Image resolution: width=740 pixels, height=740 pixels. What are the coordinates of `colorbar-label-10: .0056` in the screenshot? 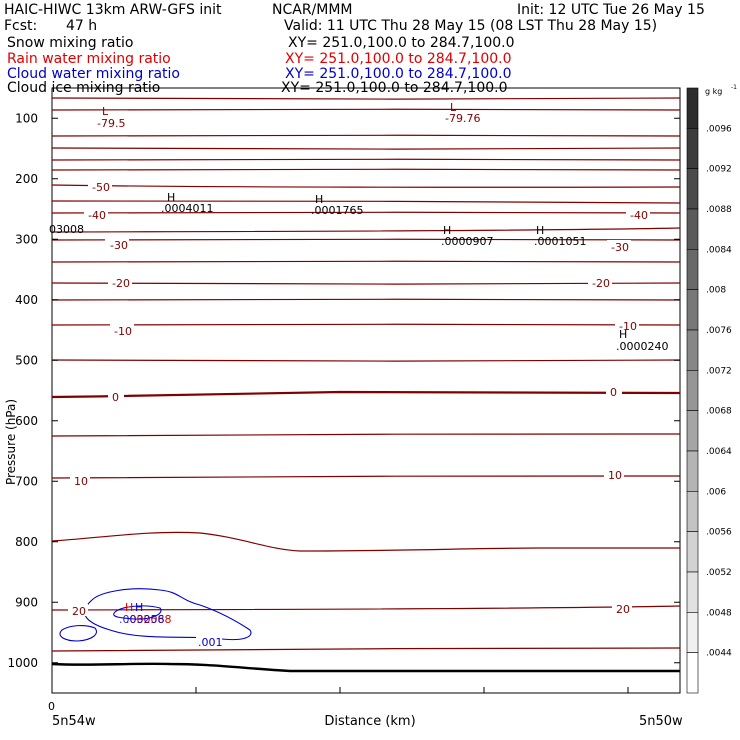 It's located at (719, 533).